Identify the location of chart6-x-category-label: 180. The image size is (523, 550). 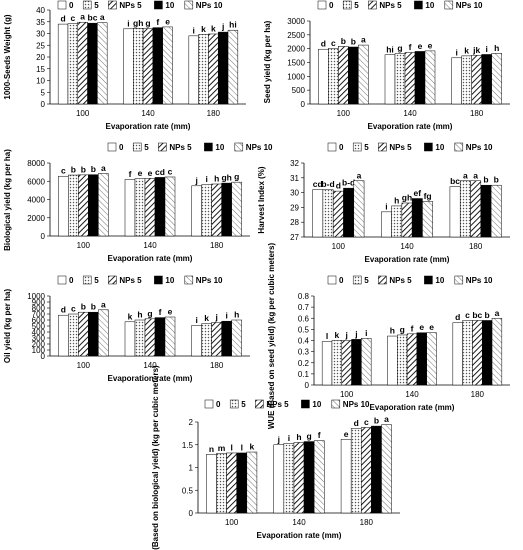
(478, 394).